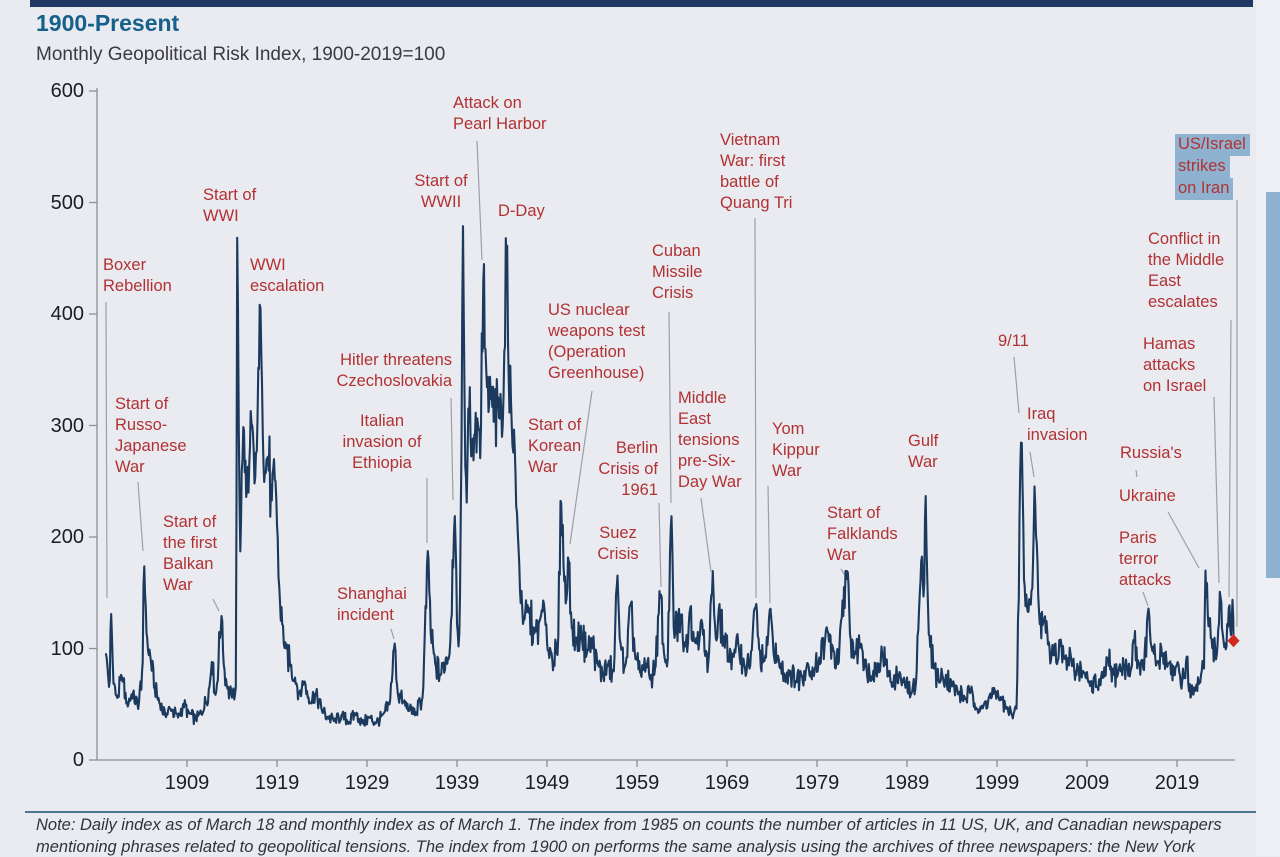 Image resolution: width=1280 pixels, height=857 pixels. I want to click on page-title: 1900-Present, so click(108, 23).